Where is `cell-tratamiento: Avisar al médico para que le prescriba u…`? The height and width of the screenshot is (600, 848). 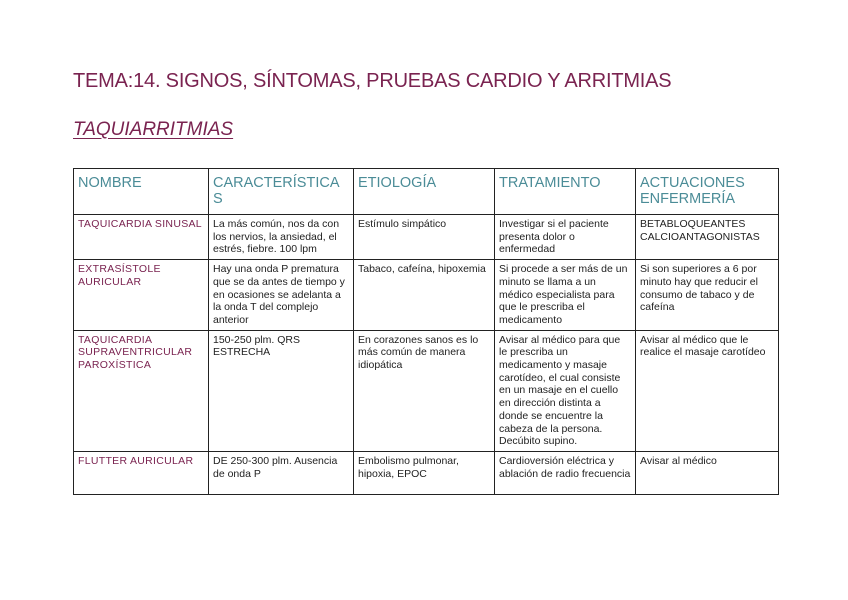
cell-tratamiento: Avisar al médico para que le prescriba u… is located at coordinates (565, 390).